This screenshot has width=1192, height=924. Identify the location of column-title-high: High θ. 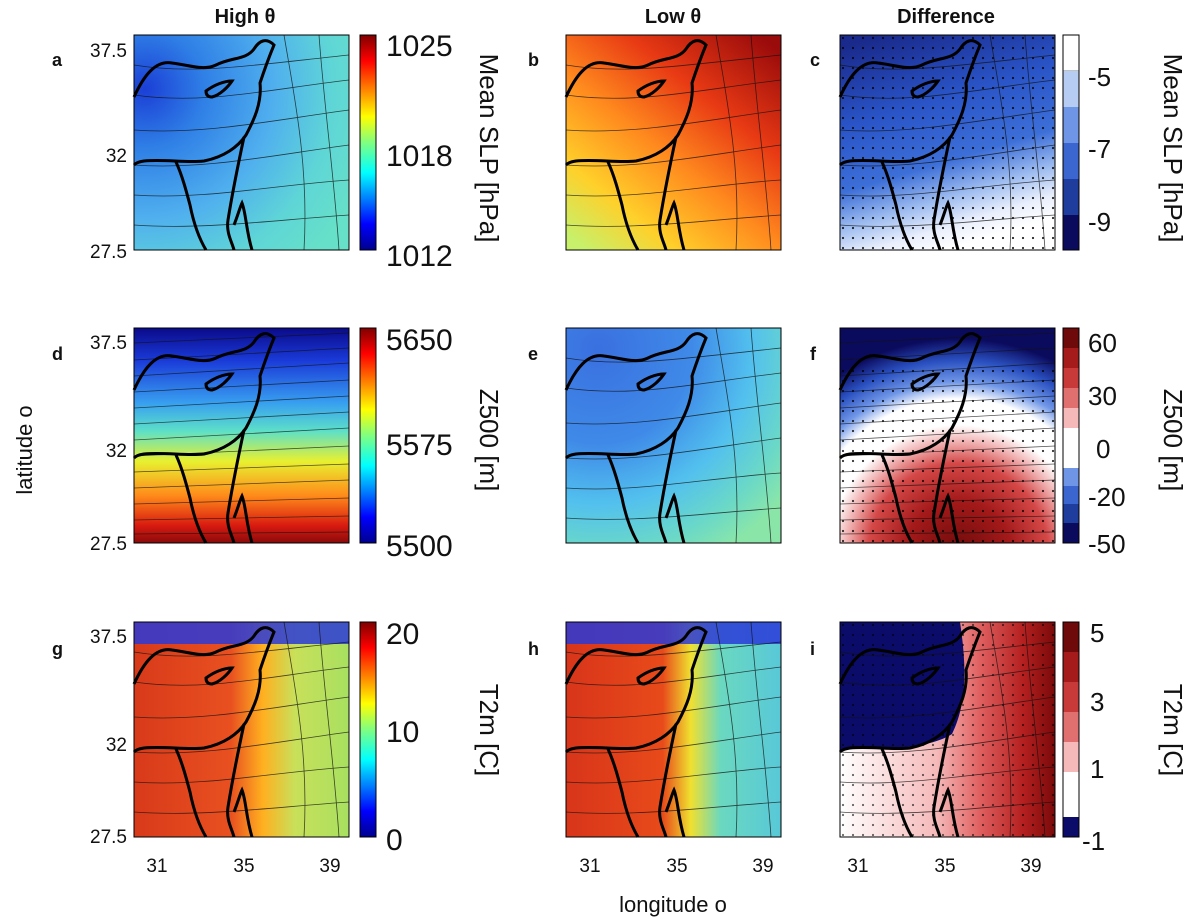
(245, 17).